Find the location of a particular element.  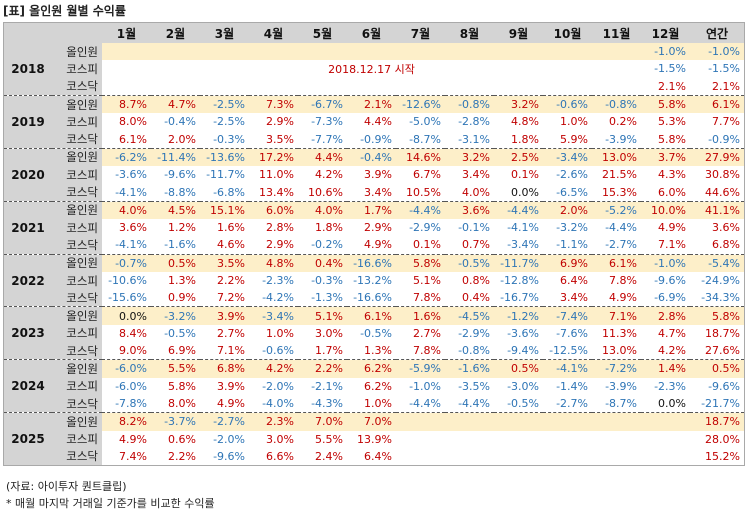

monthly-return-cell: 10.0% is located at coordinates (665, 209).